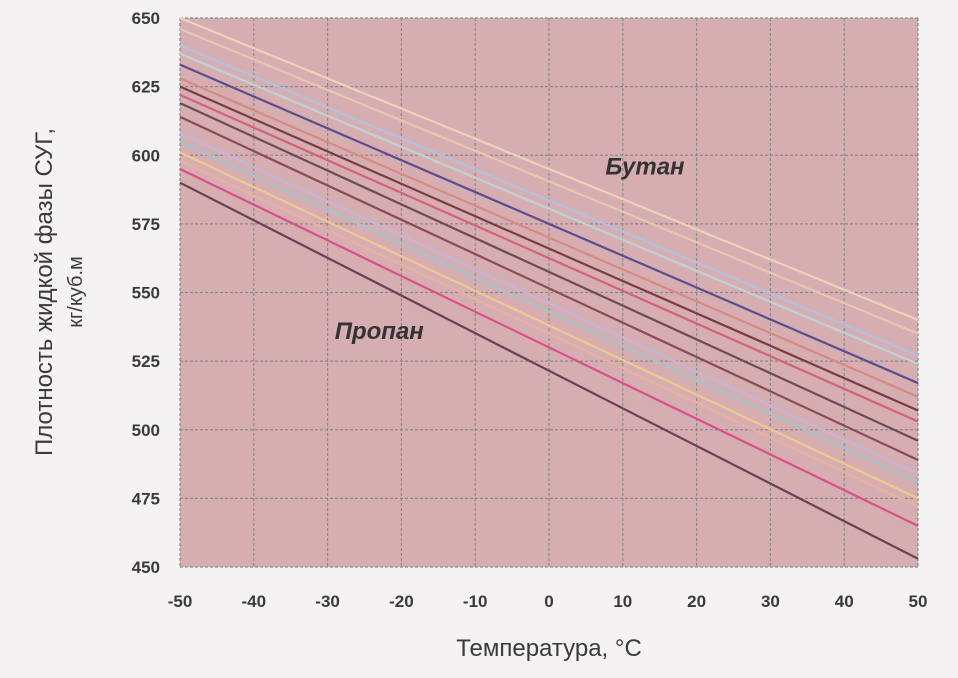  What do you see at coordinates (146, 155) in the screenshot?
I see `y-tick-label: 600` at bounding box center [146, 155].